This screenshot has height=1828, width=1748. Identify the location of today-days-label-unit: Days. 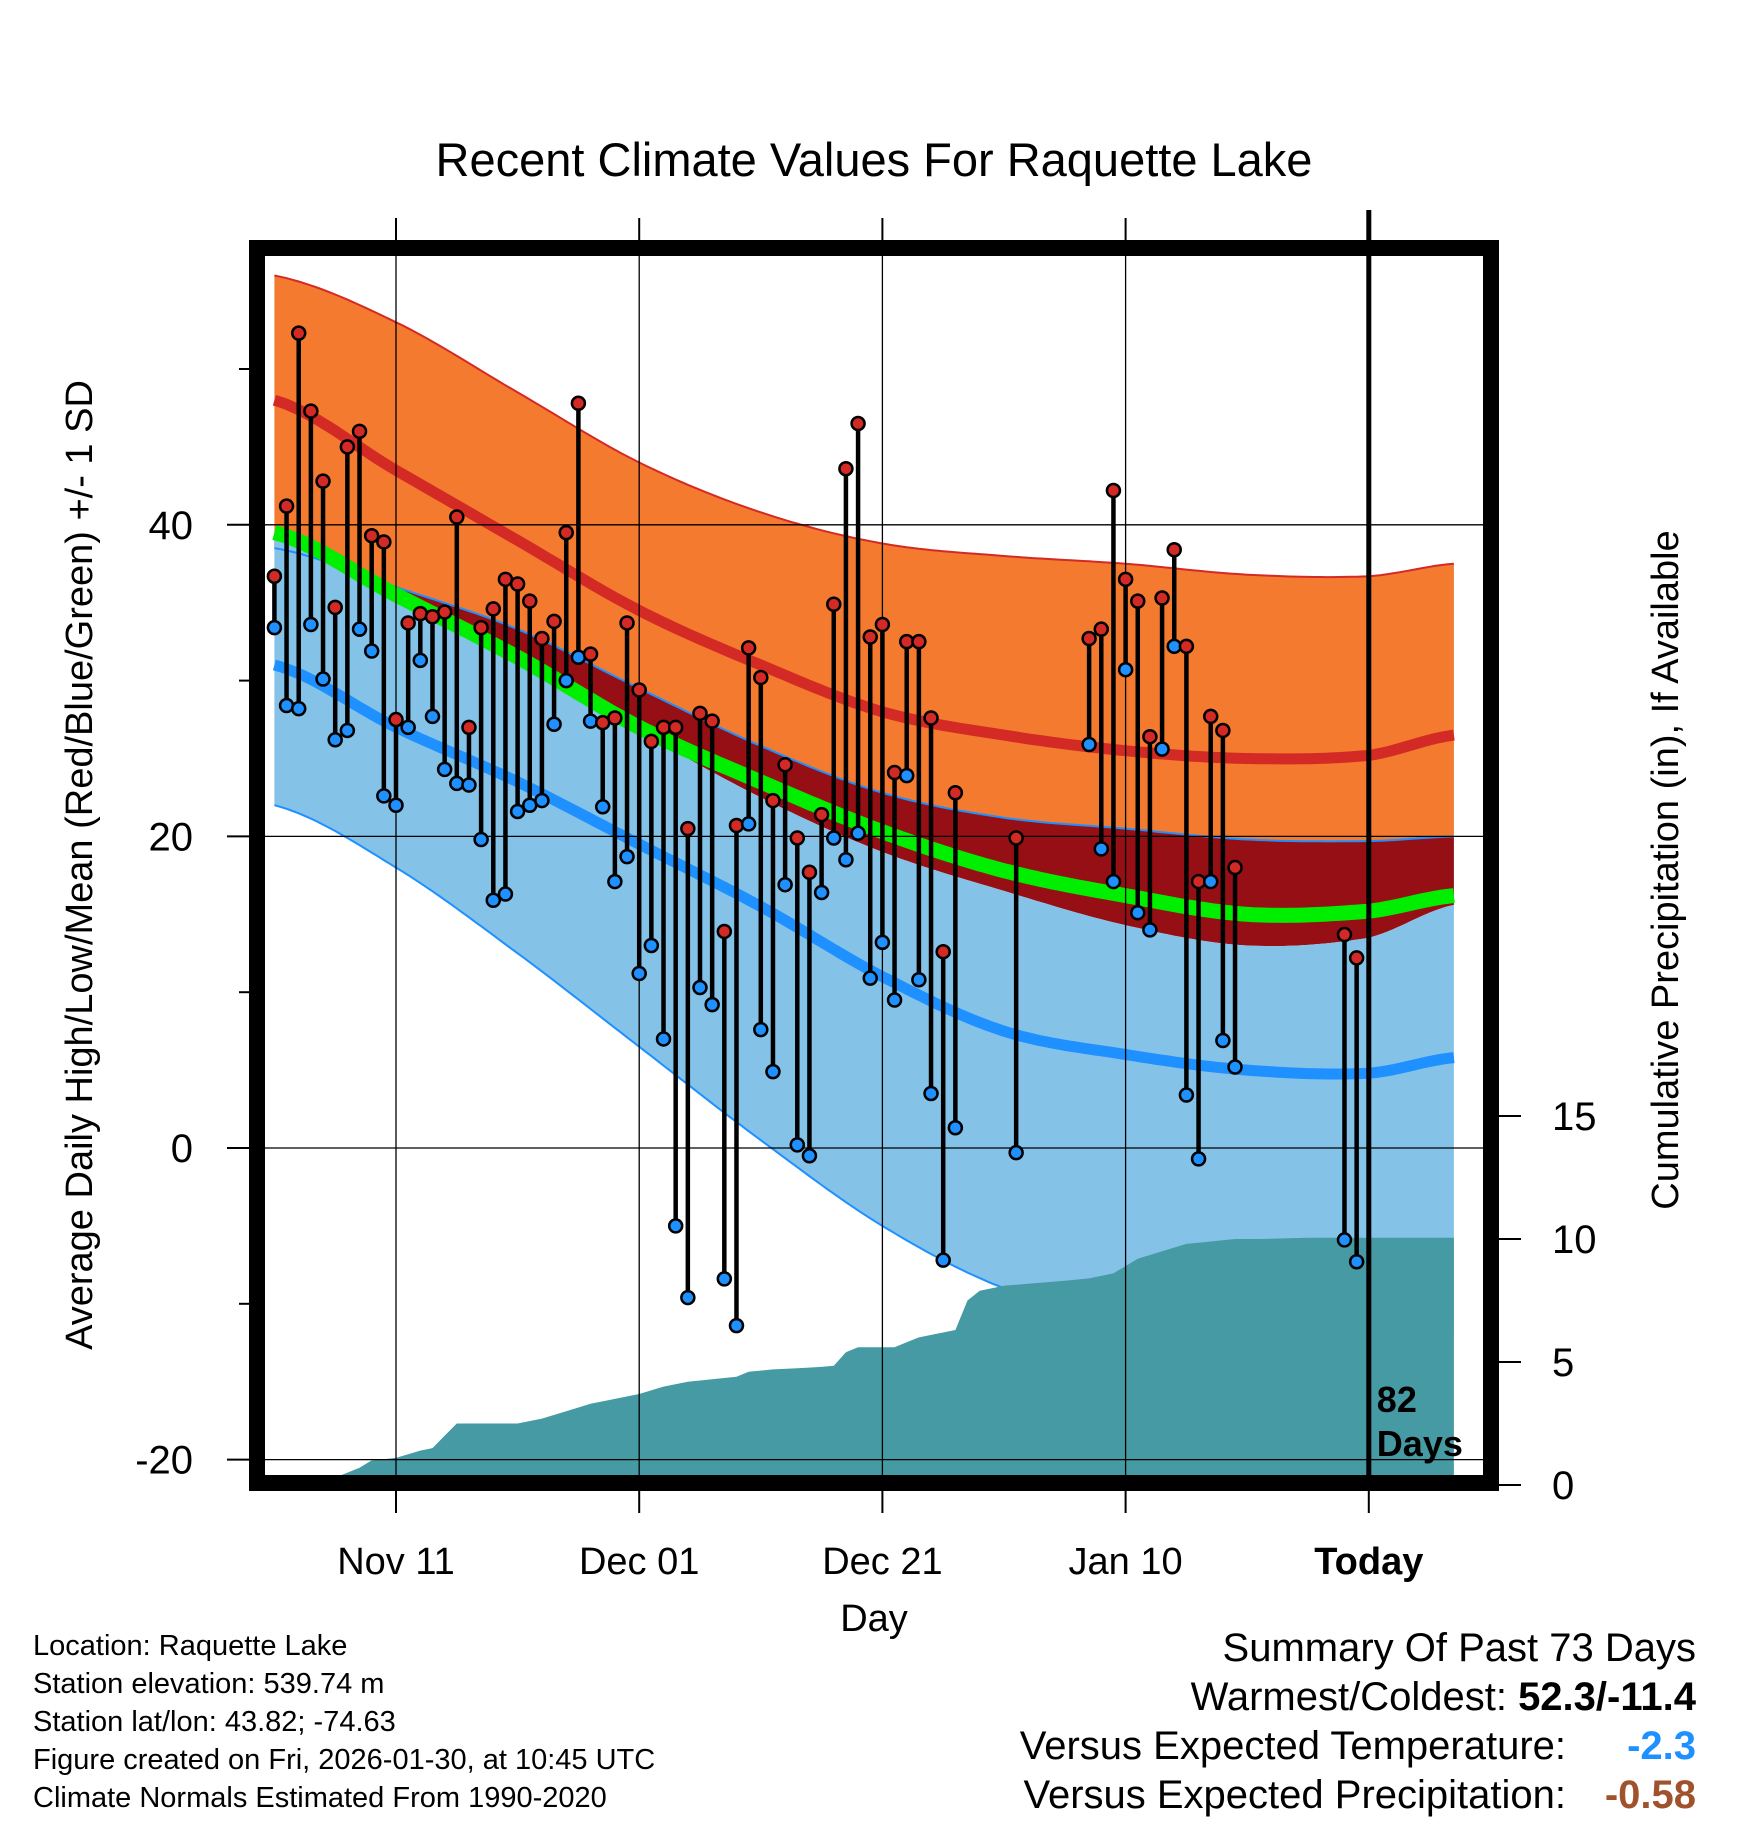
(1420, 1443).